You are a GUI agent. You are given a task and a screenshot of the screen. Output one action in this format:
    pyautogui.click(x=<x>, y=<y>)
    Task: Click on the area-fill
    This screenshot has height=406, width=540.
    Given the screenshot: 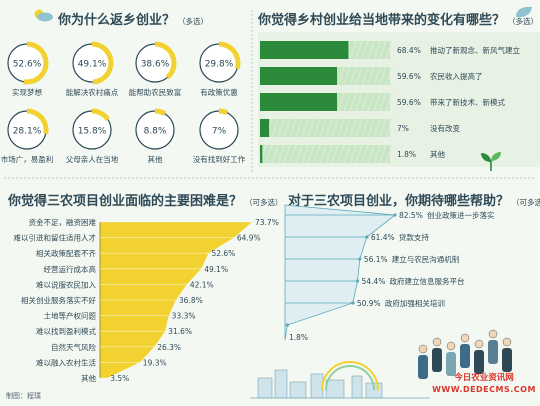 What is the action you would take?
    pyautogui.click(x=176, y=300)
    